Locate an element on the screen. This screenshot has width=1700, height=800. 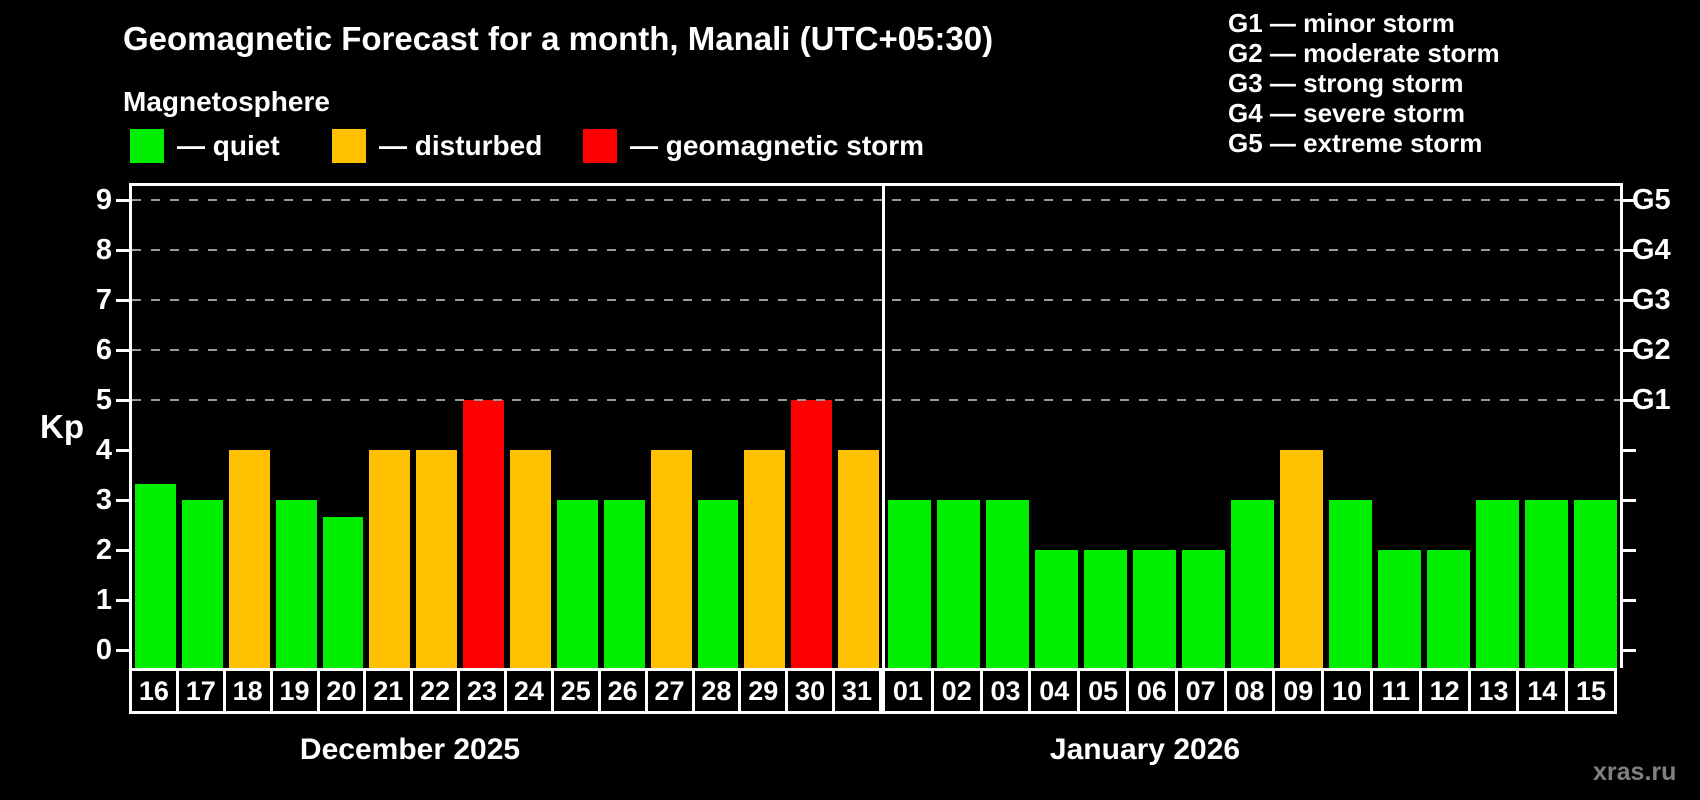
day-label-09: 09 is located at coordinates (1298, 691).